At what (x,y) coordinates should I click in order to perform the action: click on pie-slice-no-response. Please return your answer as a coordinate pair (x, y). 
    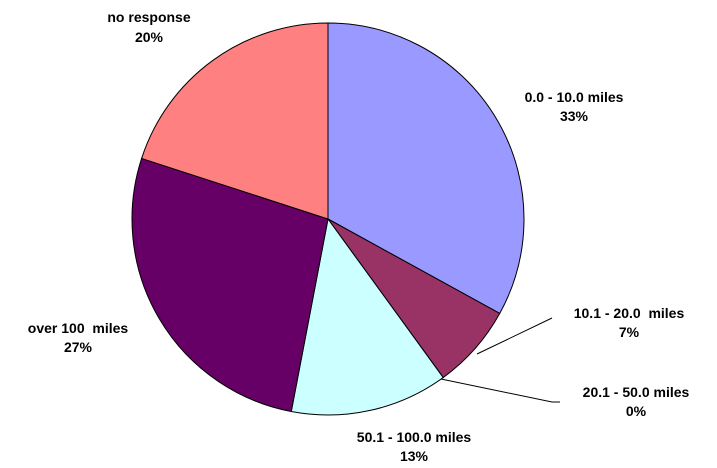
    Looking at the image, I should click on (234, 121).